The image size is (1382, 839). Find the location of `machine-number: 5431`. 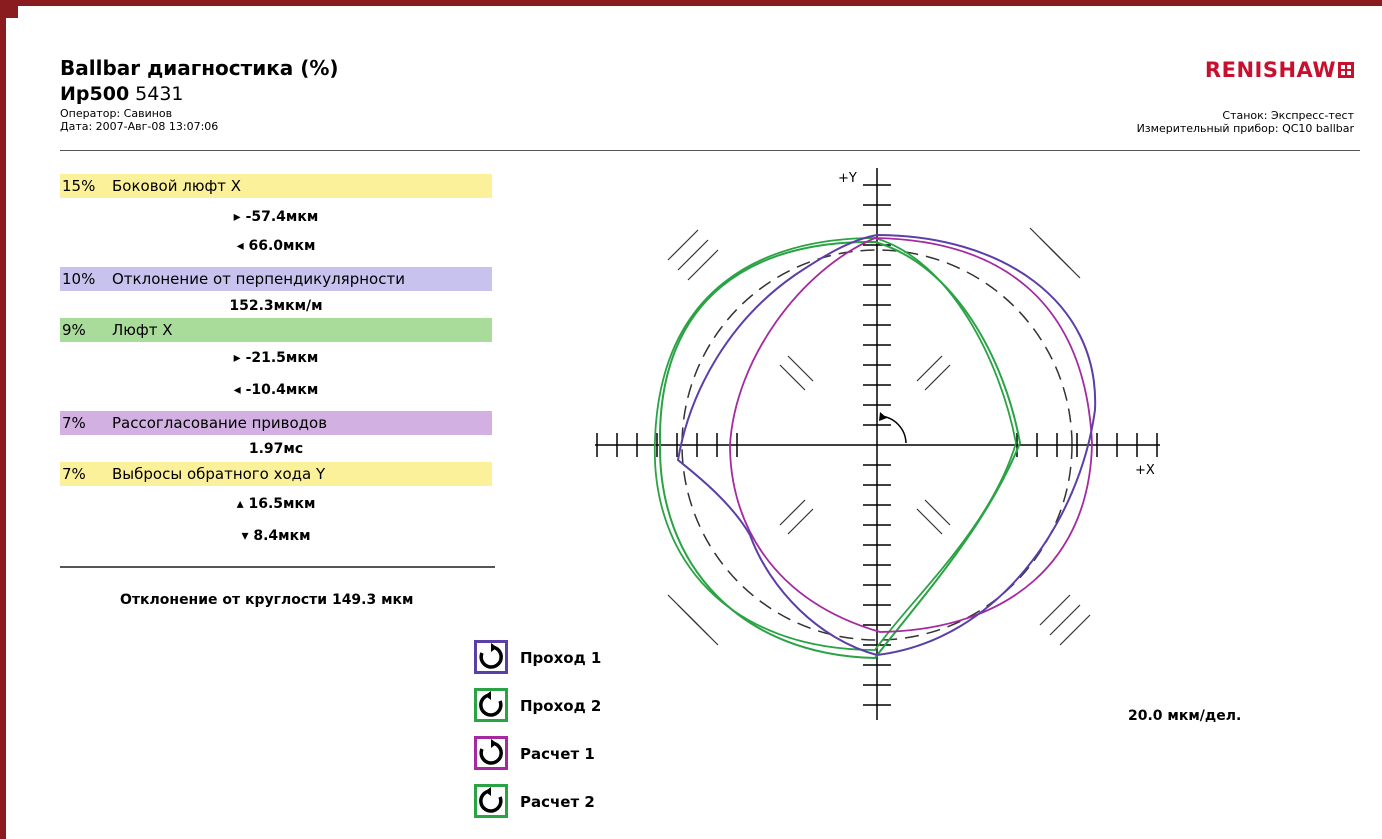

machine-number: 5431 is located at coordinates (159, 94).